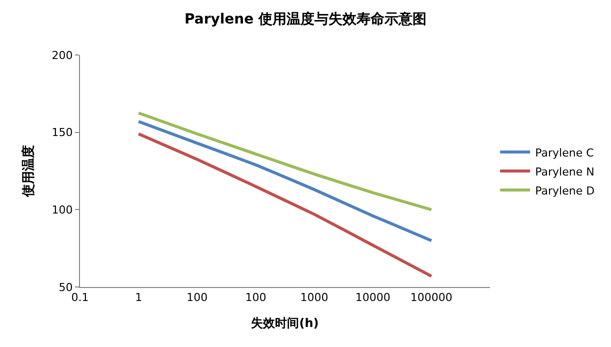 This screenshot has width=611, height=347. What do you see at coordinates (372, 297) in the screenshot?
I see `x-tick-label: 10000` at bounding box center [372, 297].